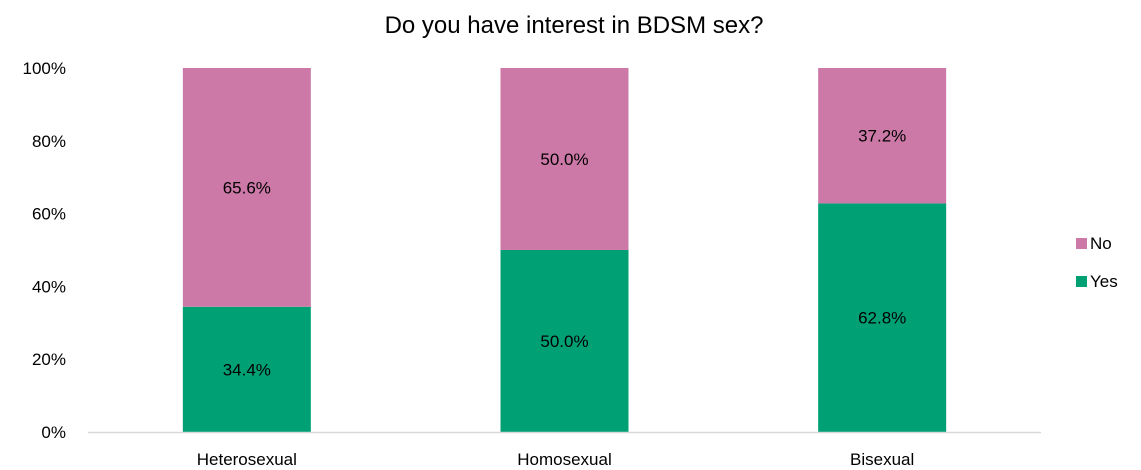  I want to click on y-tick-label: 60%, so click(49, 214).